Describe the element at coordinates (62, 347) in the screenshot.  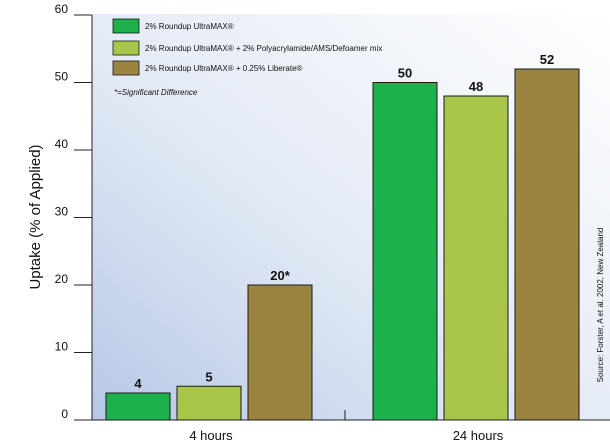
I see `y-tick-label: 10` at that location.